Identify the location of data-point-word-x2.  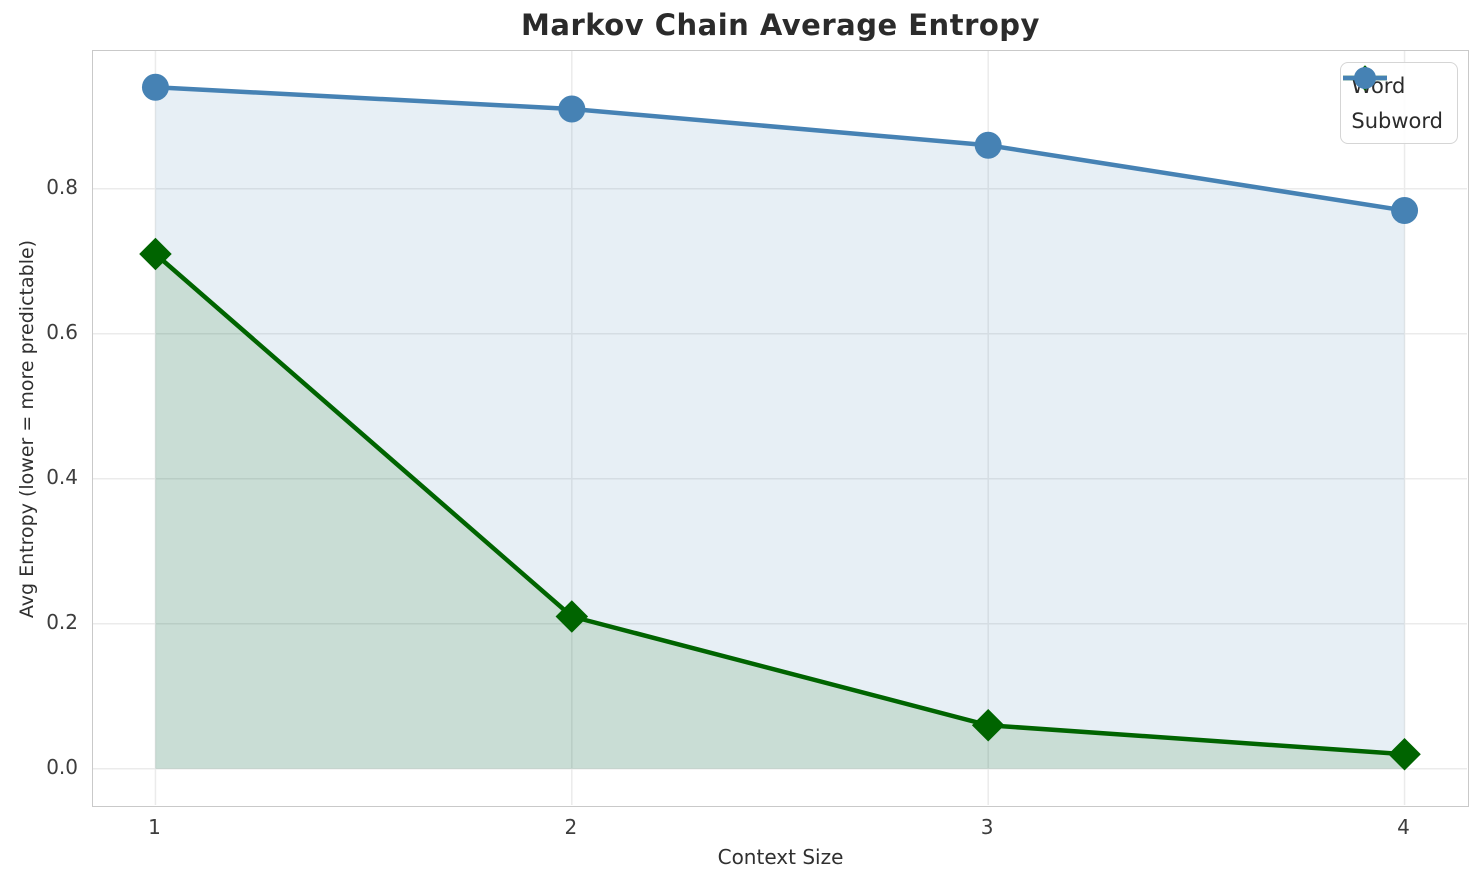
(572, 616).